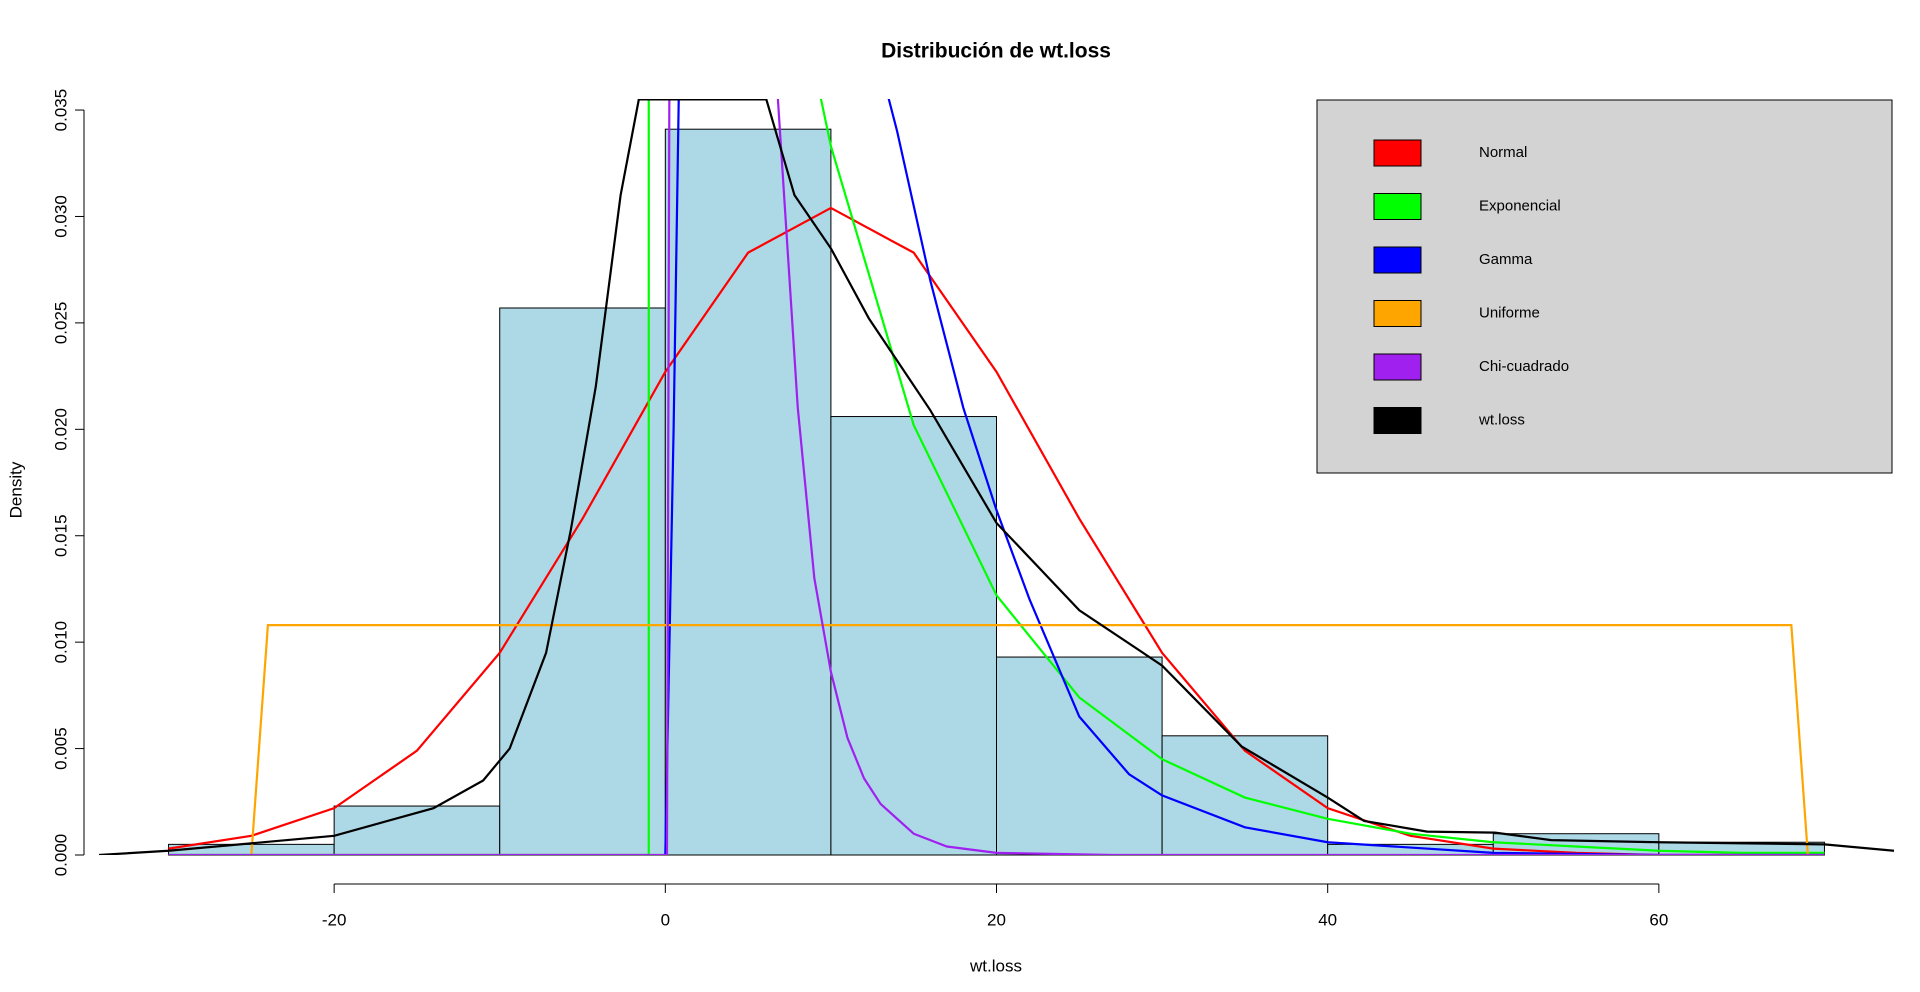  What do you see at coordinates (1503, 152) in the screenshot?
I see `legend-label: Normal` at bounding box center [1503, 152].